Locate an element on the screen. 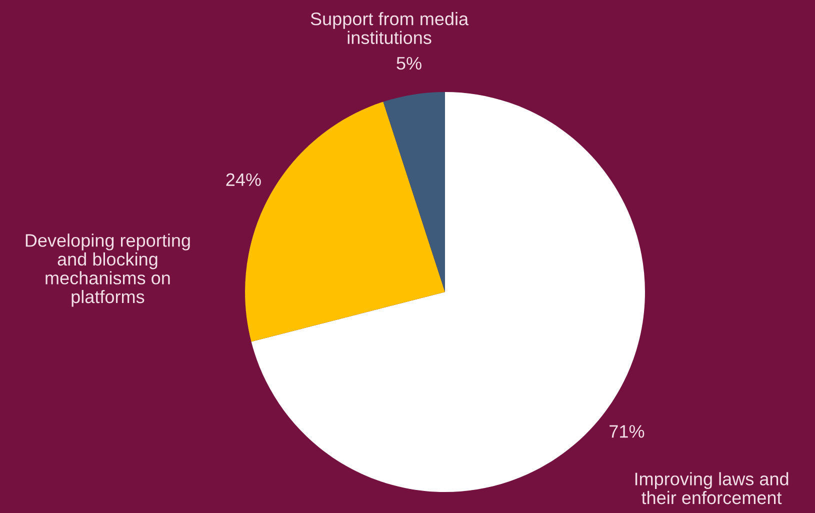 This screenshot has height=513, width=815. data-label: 71% is located at coordinates (627, 431).